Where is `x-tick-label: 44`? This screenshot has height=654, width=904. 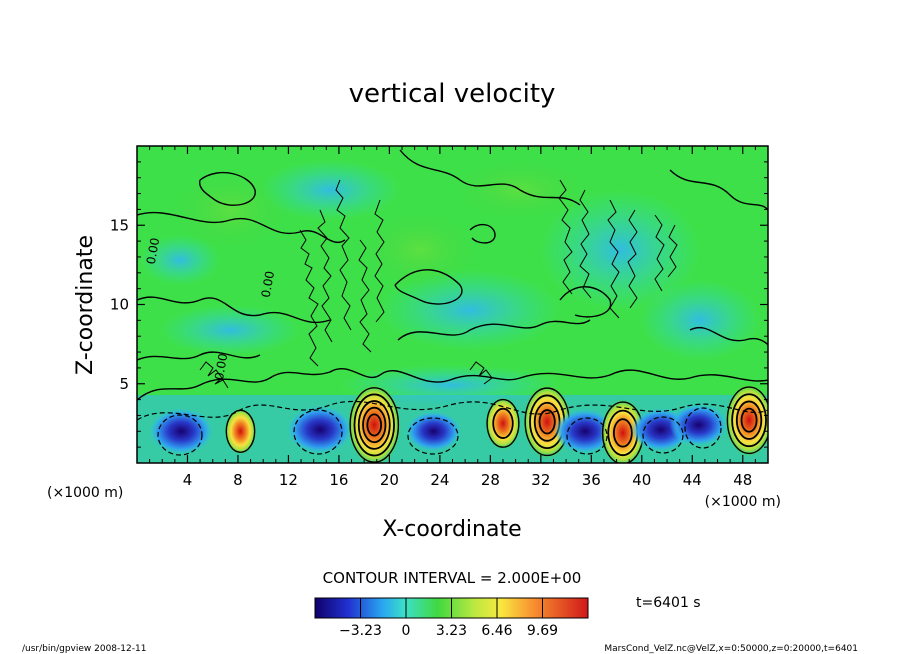 x-tick-label: 44 is located at coordinates (692, 480).